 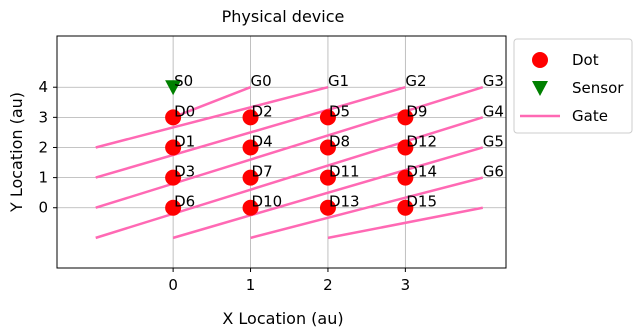 I want to click on y-tick-label: 2, so click(x=43, y=147).